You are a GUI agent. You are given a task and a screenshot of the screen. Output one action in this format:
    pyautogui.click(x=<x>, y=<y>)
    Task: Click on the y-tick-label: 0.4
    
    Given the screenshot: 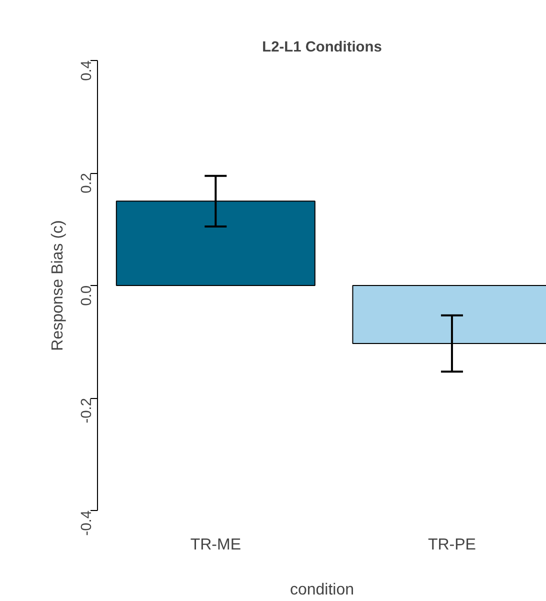 What is the action you would take?
    pyautogui.click(x=87, y=70)
    